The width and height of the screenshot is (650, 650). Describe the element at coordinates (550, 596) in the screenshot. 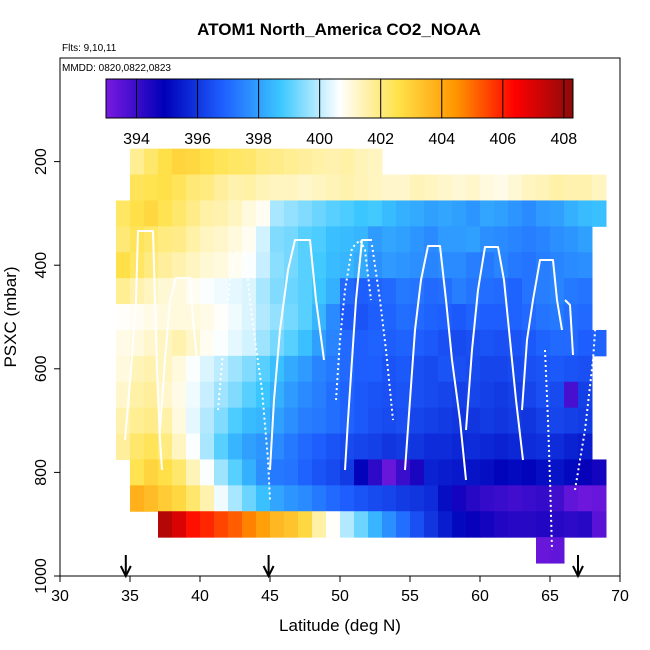

I see `x-tick-label: 65` at that location.